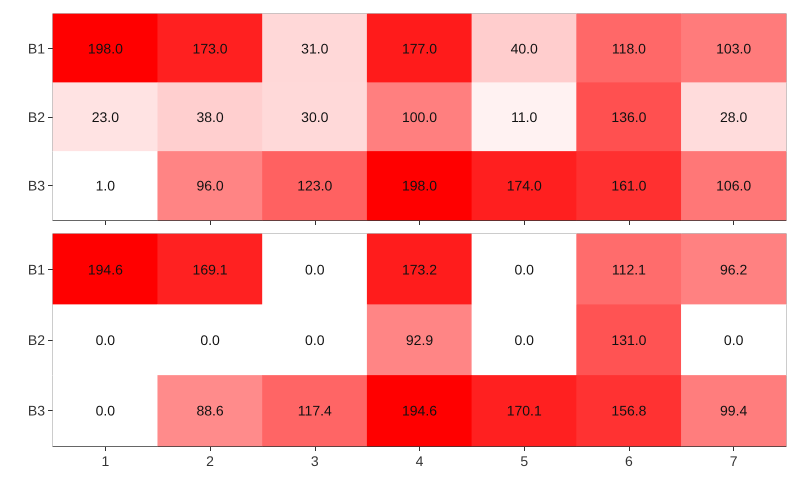 This screenshot has height=488, width=810. What do you see at coordinates (524, 48) in the screenshot?
I see `data-label: 40.0` at bounding box center [524, 48].